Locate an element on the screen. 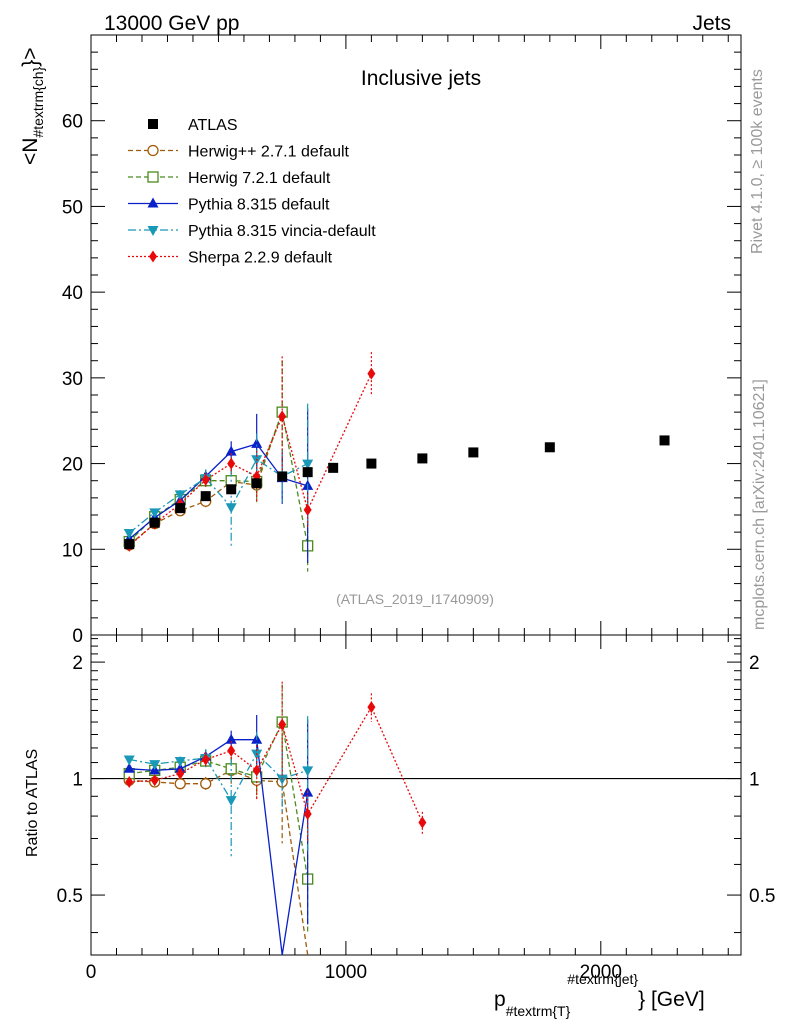 The width and height of the screenshot is (786, 1024). ratio-series-pythia is located at coordinates (218, 835).